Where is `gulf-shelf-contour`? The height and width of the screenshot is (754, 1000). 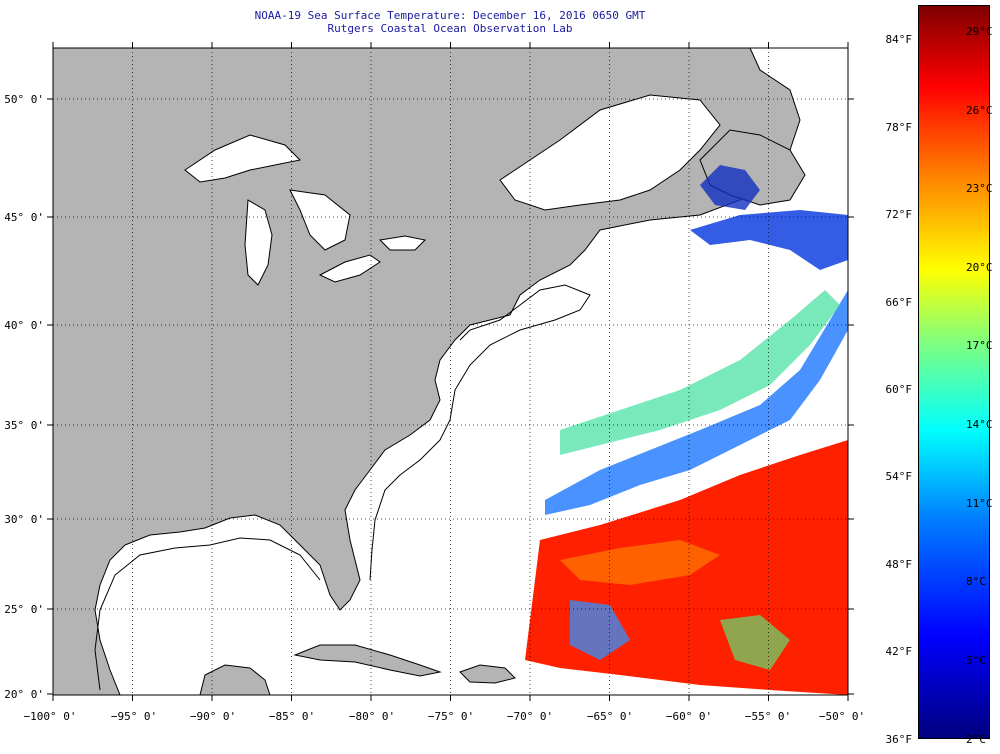 gulf-shelf-contour is located at coordinates (207, 614).